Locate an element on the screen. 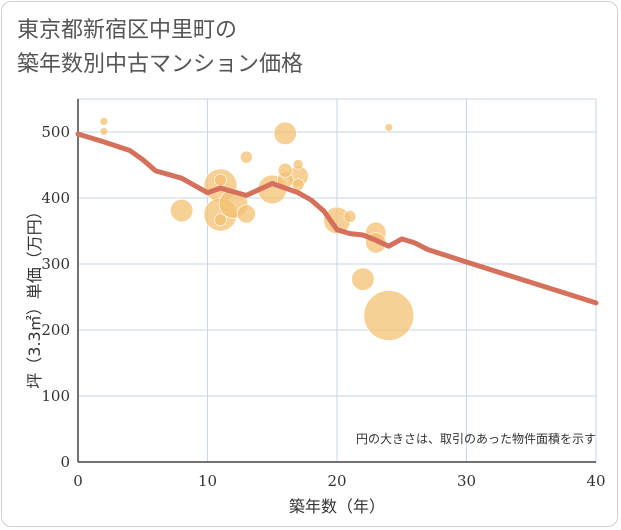  x-axis-label: 築年数（年） is located at coordinates (337, 506).